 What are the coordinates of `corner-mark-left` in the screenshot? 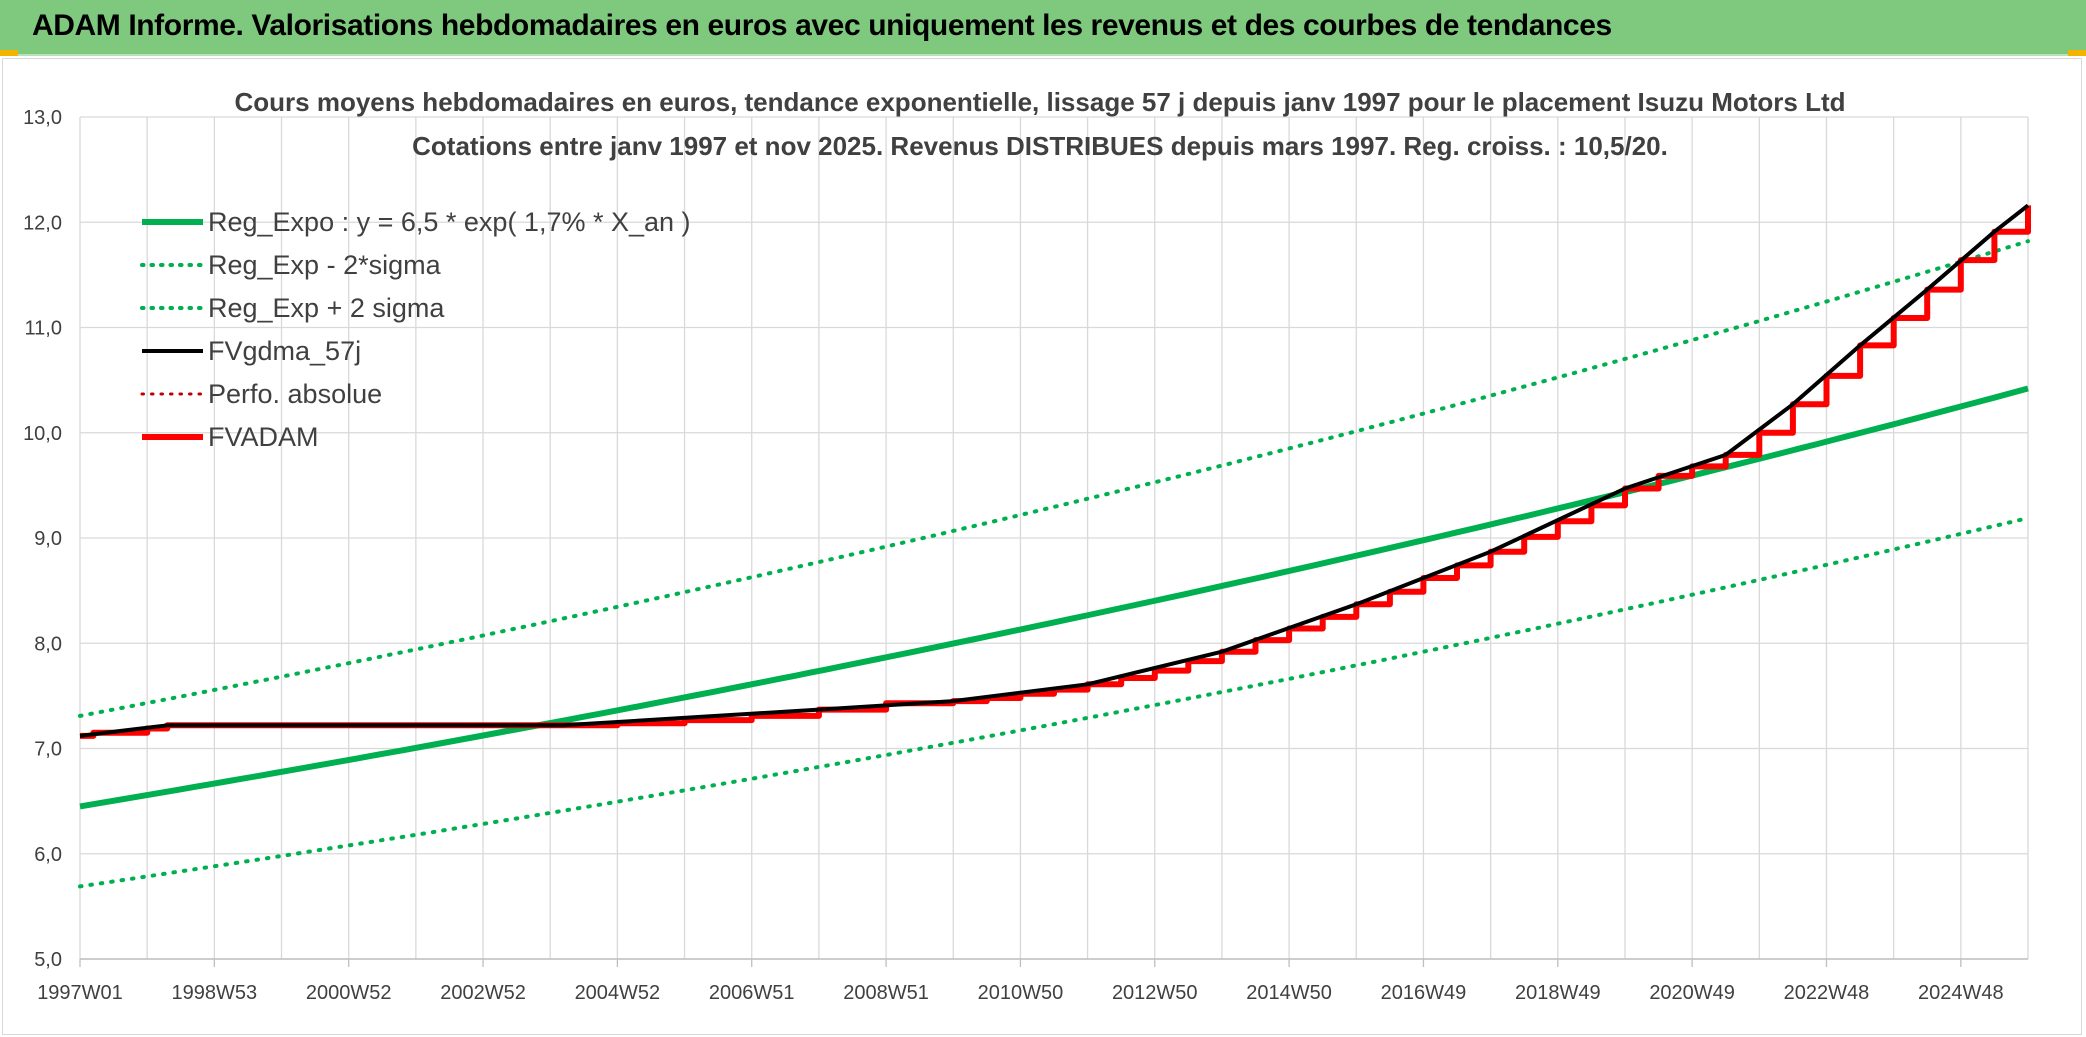 It's located at (9, 53).